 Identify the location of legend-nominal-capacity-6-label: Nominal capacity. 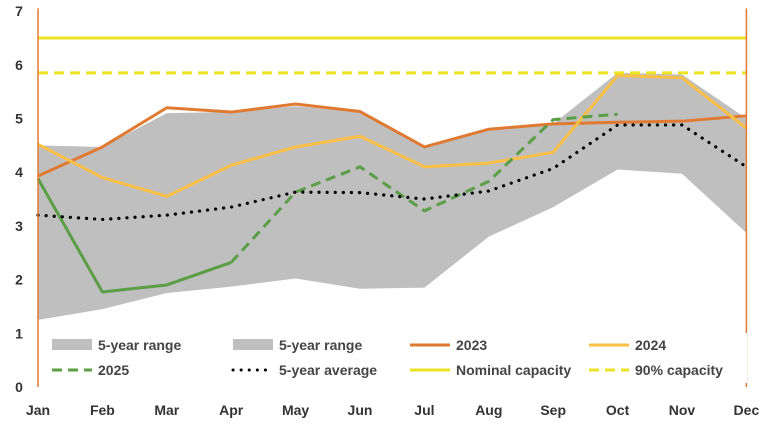
(513, 370).